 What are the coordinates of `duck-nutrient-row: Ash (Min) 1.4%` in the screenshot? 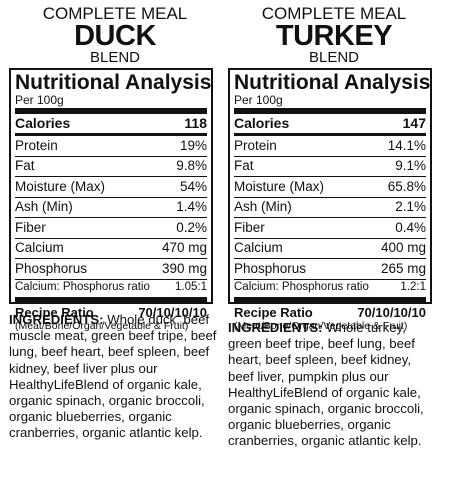 It's located at (111, 208).